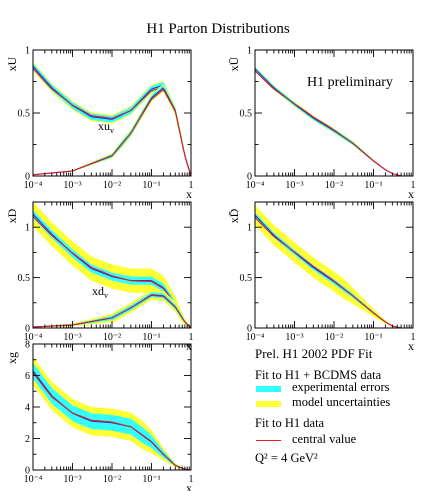  I want to click on ytick-label-xDbar: 0.5, so click(246, 278).